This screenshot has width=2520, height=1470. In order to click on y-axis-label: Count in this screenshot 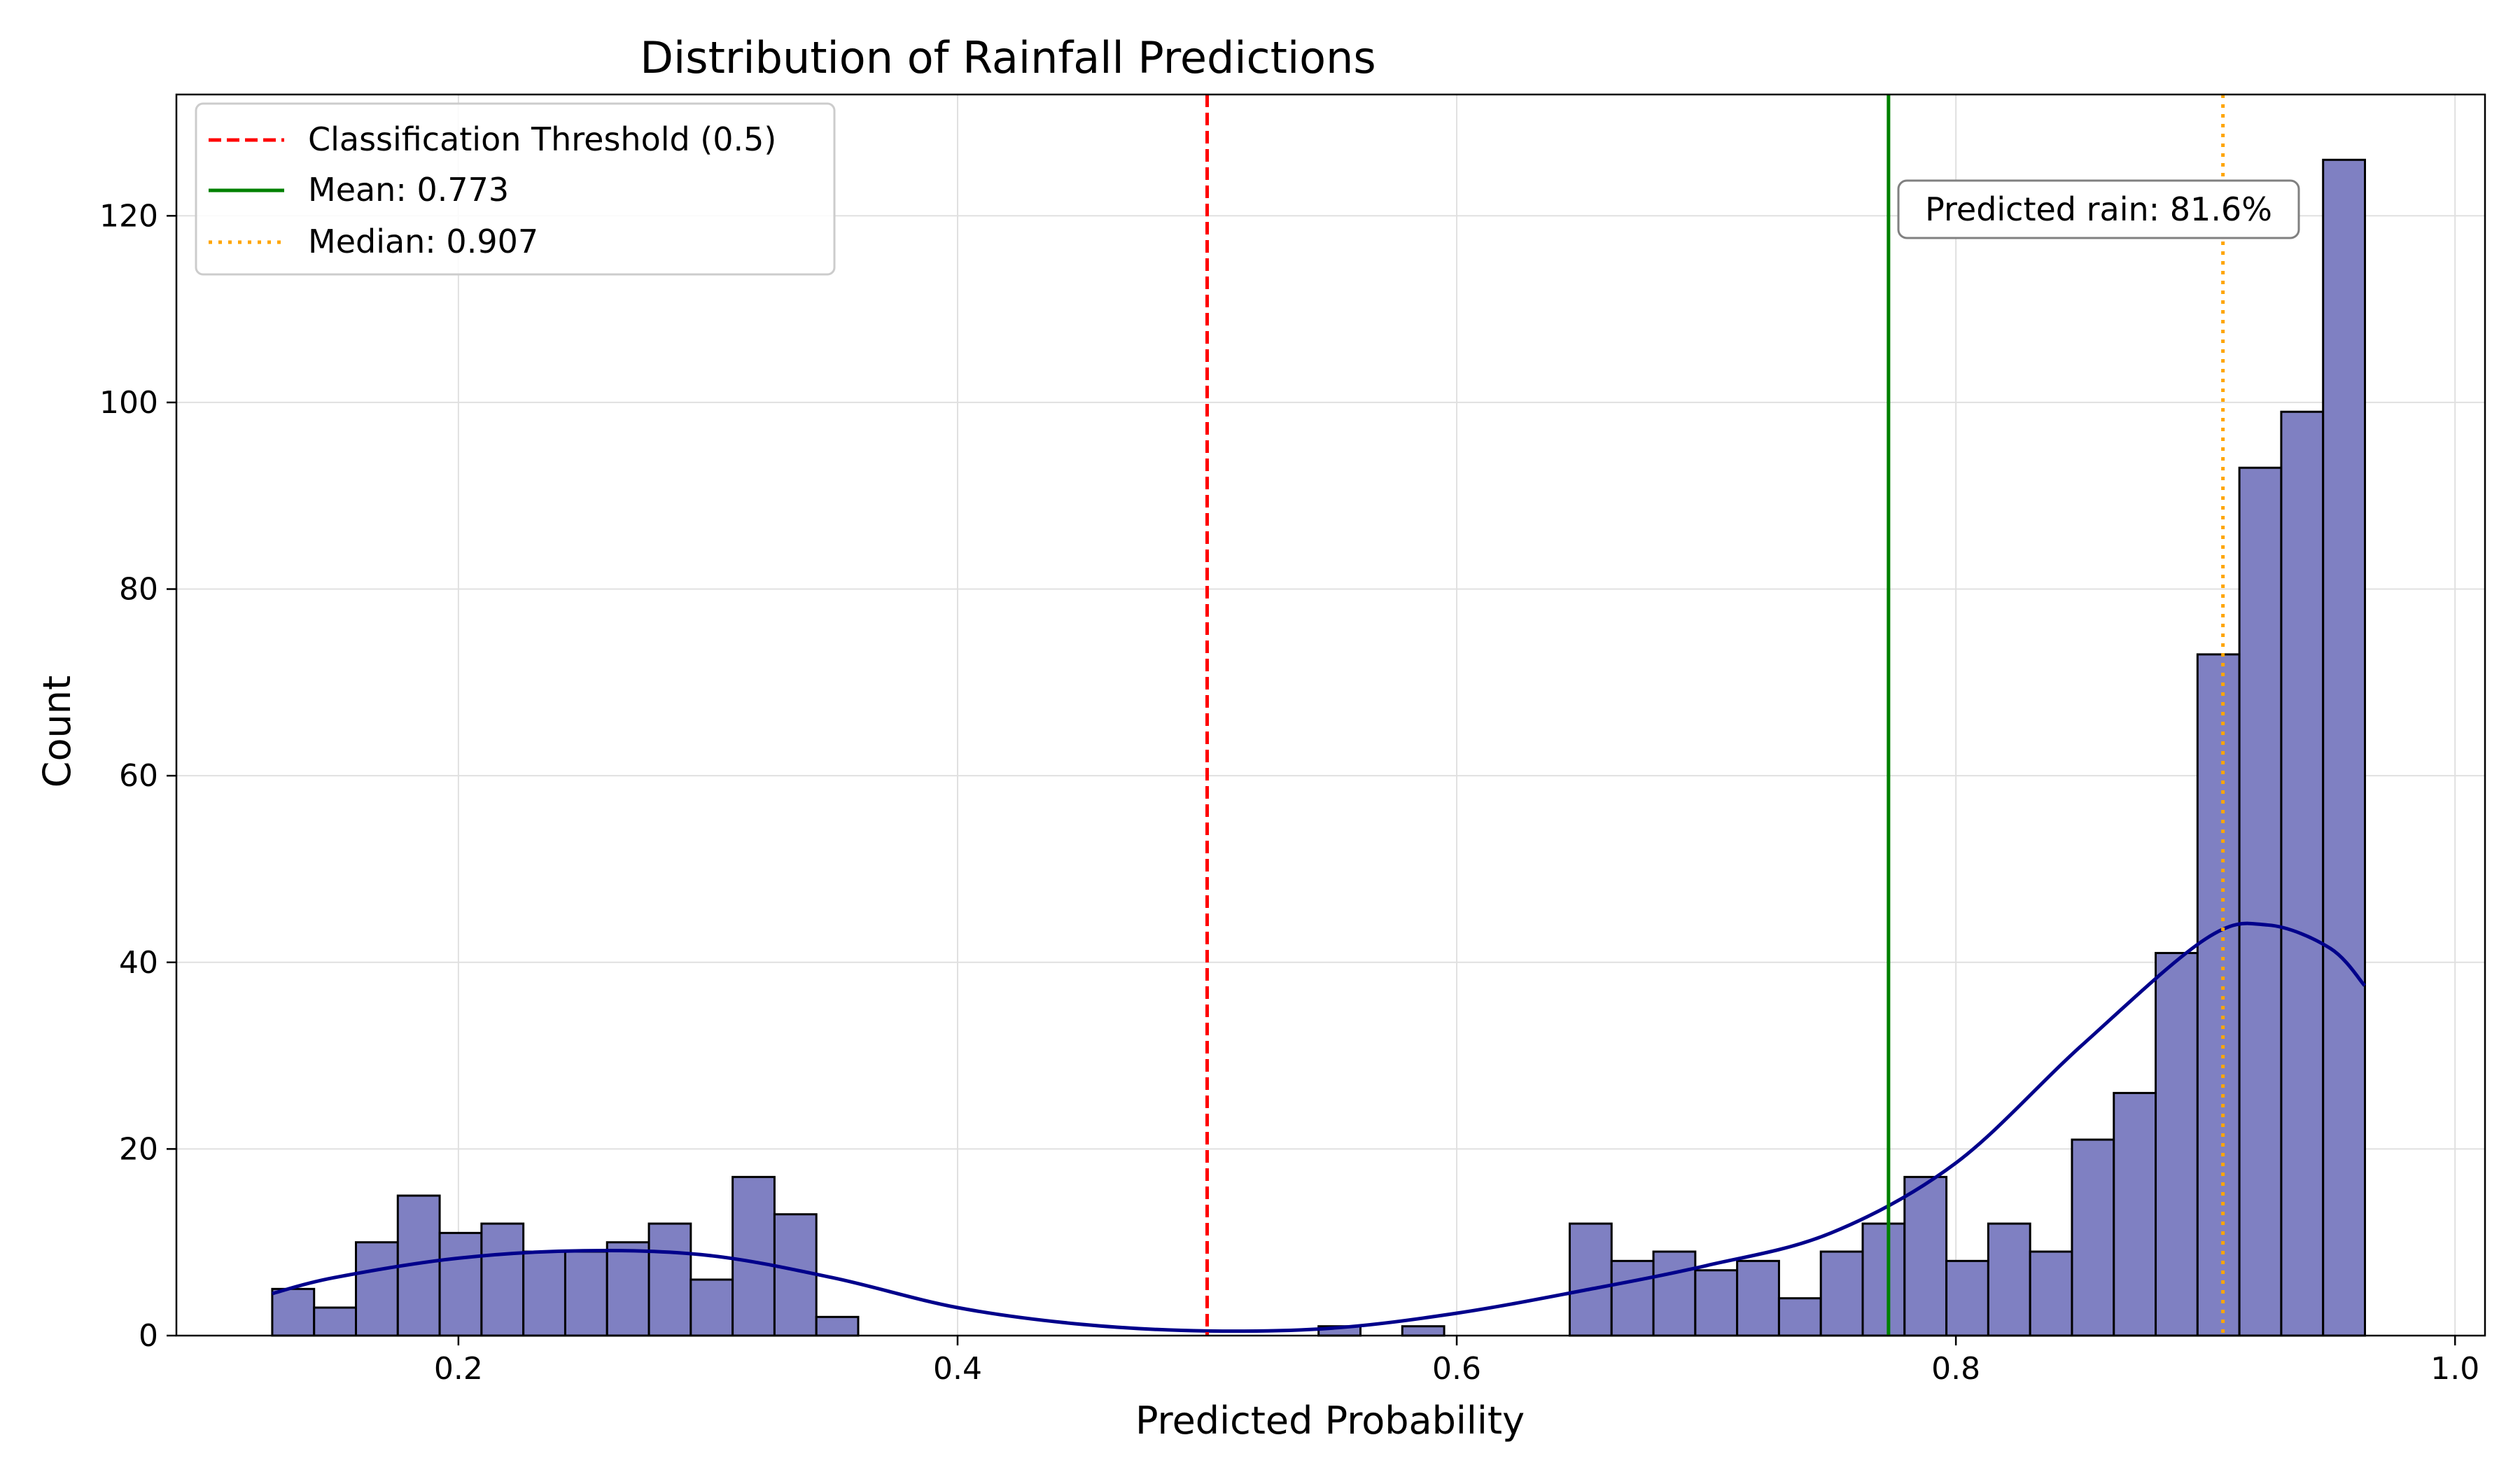, I will do `click(57, 732)`.